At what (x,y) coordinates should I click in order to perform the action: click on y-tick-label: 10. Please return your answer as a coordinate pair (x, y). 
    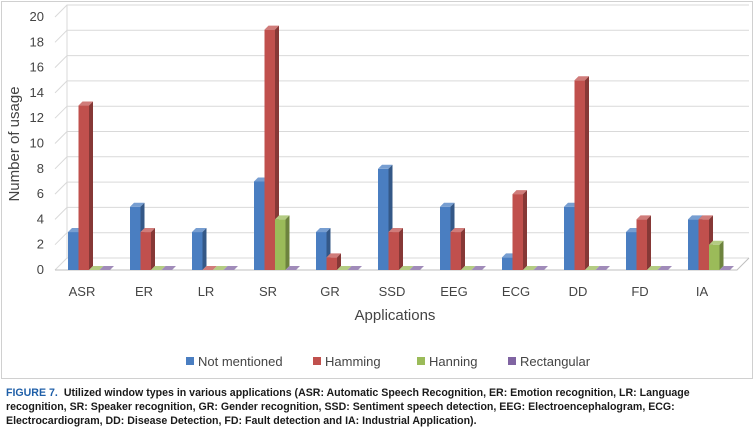
    Looking at the image, I should click on (37, 143).